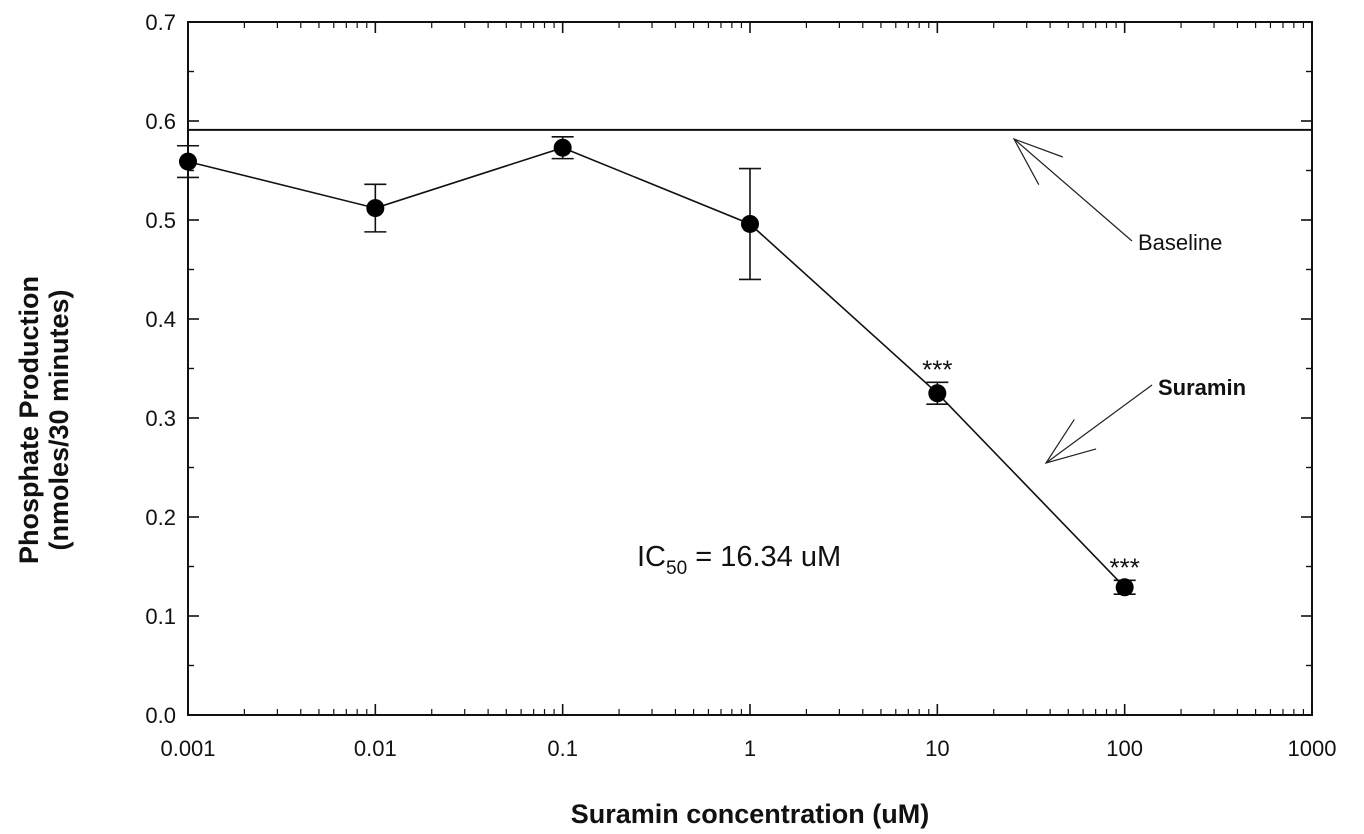 This screenshot has width=1364, height=834. I want to click on y-axis-title-line2: (nmoles/30 minutes), so click(59, 419).